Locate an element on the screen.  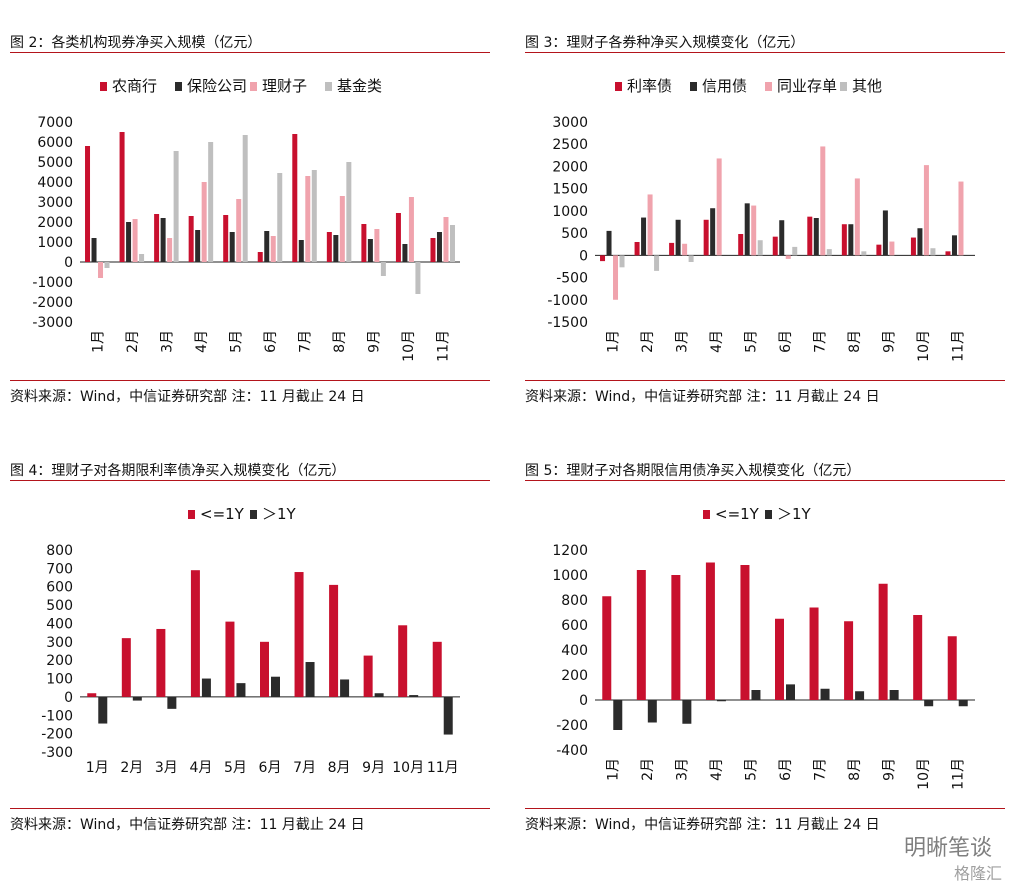
chart-title: 图 2：各类机构现券净买入规模（亿元） is located at coordinates (136, 43).